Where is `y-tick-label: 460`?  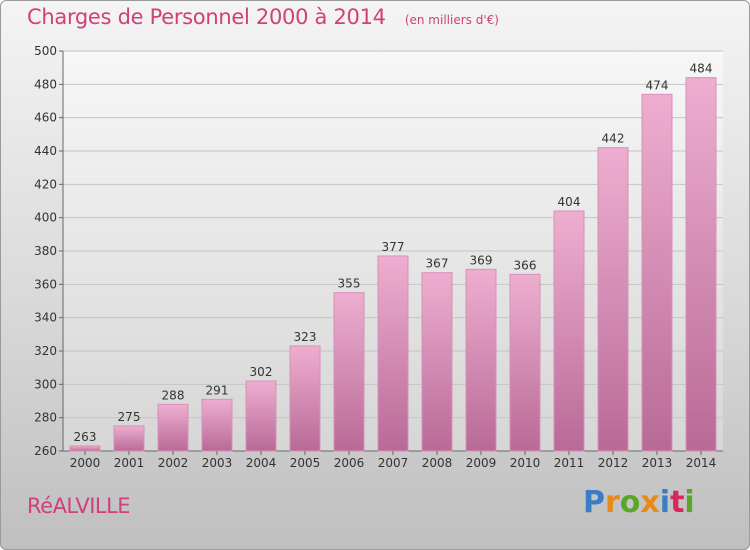 y-tick-label: 460 is located at coordinates (45, 118).